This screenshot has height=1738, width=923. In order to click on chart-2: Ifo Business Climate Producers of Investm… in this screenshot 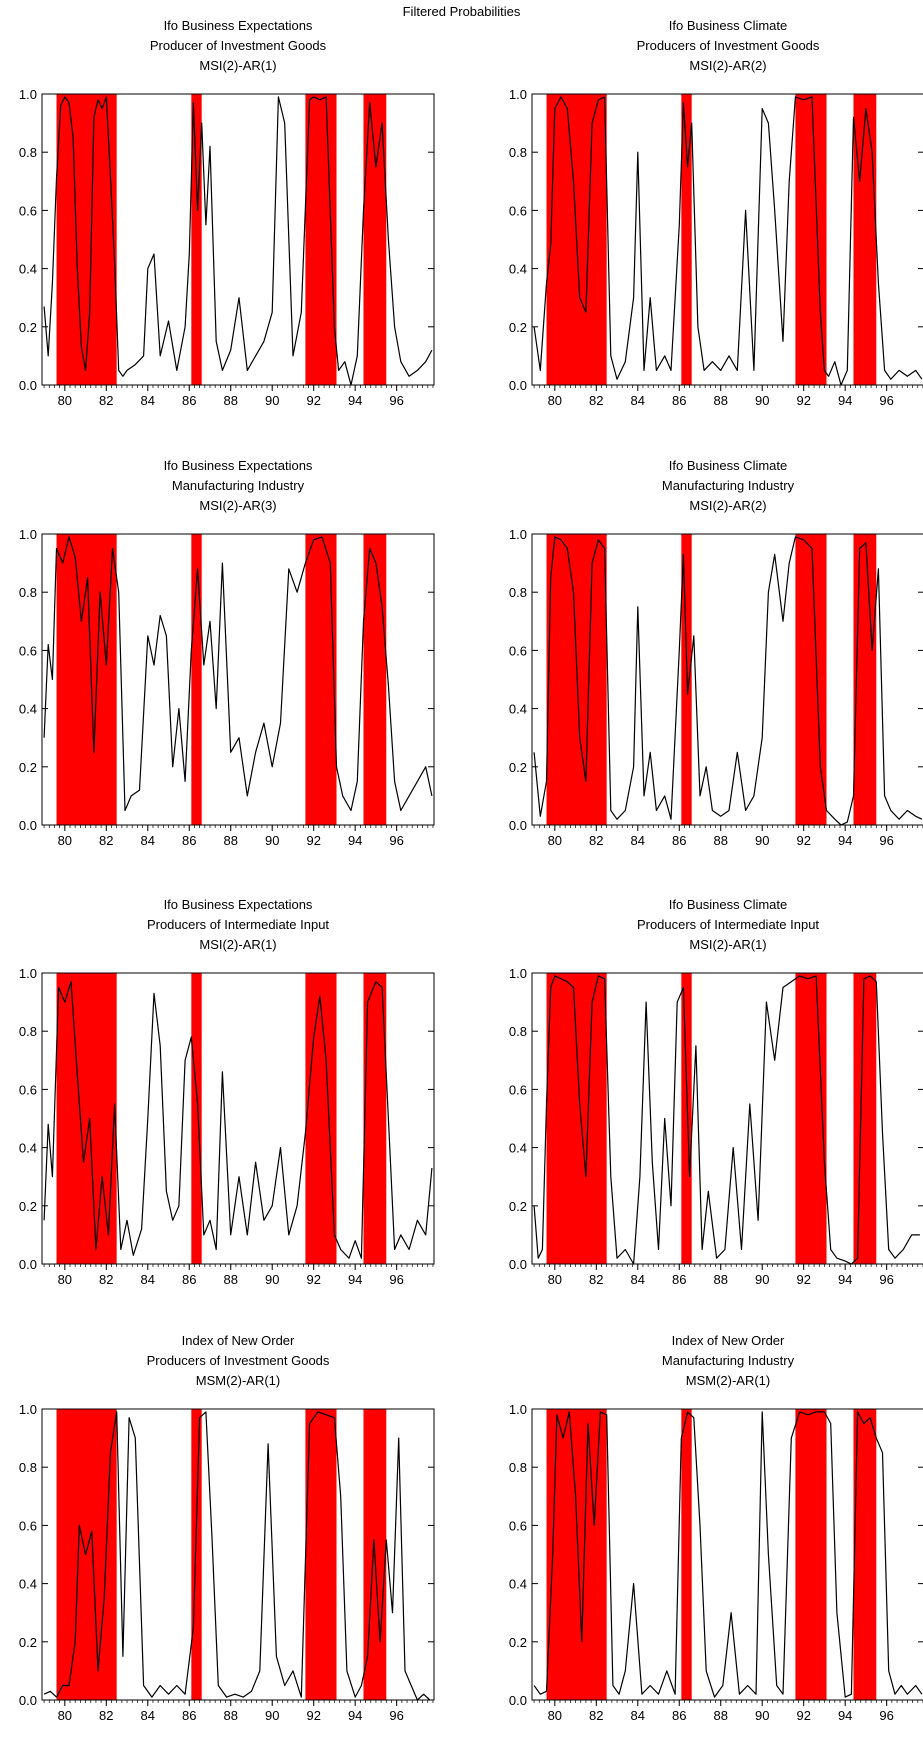, I will do `click(716, 213)`.